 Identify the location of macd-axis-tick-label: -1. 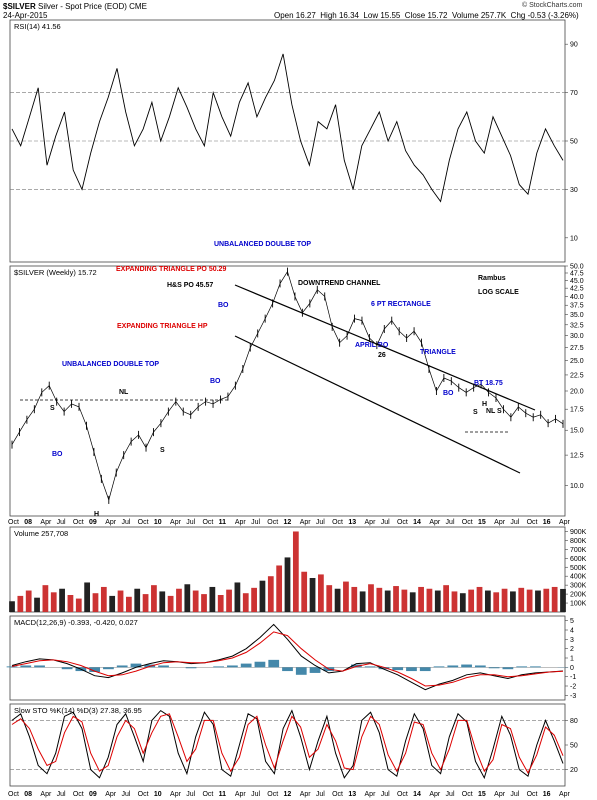
(573, 677).